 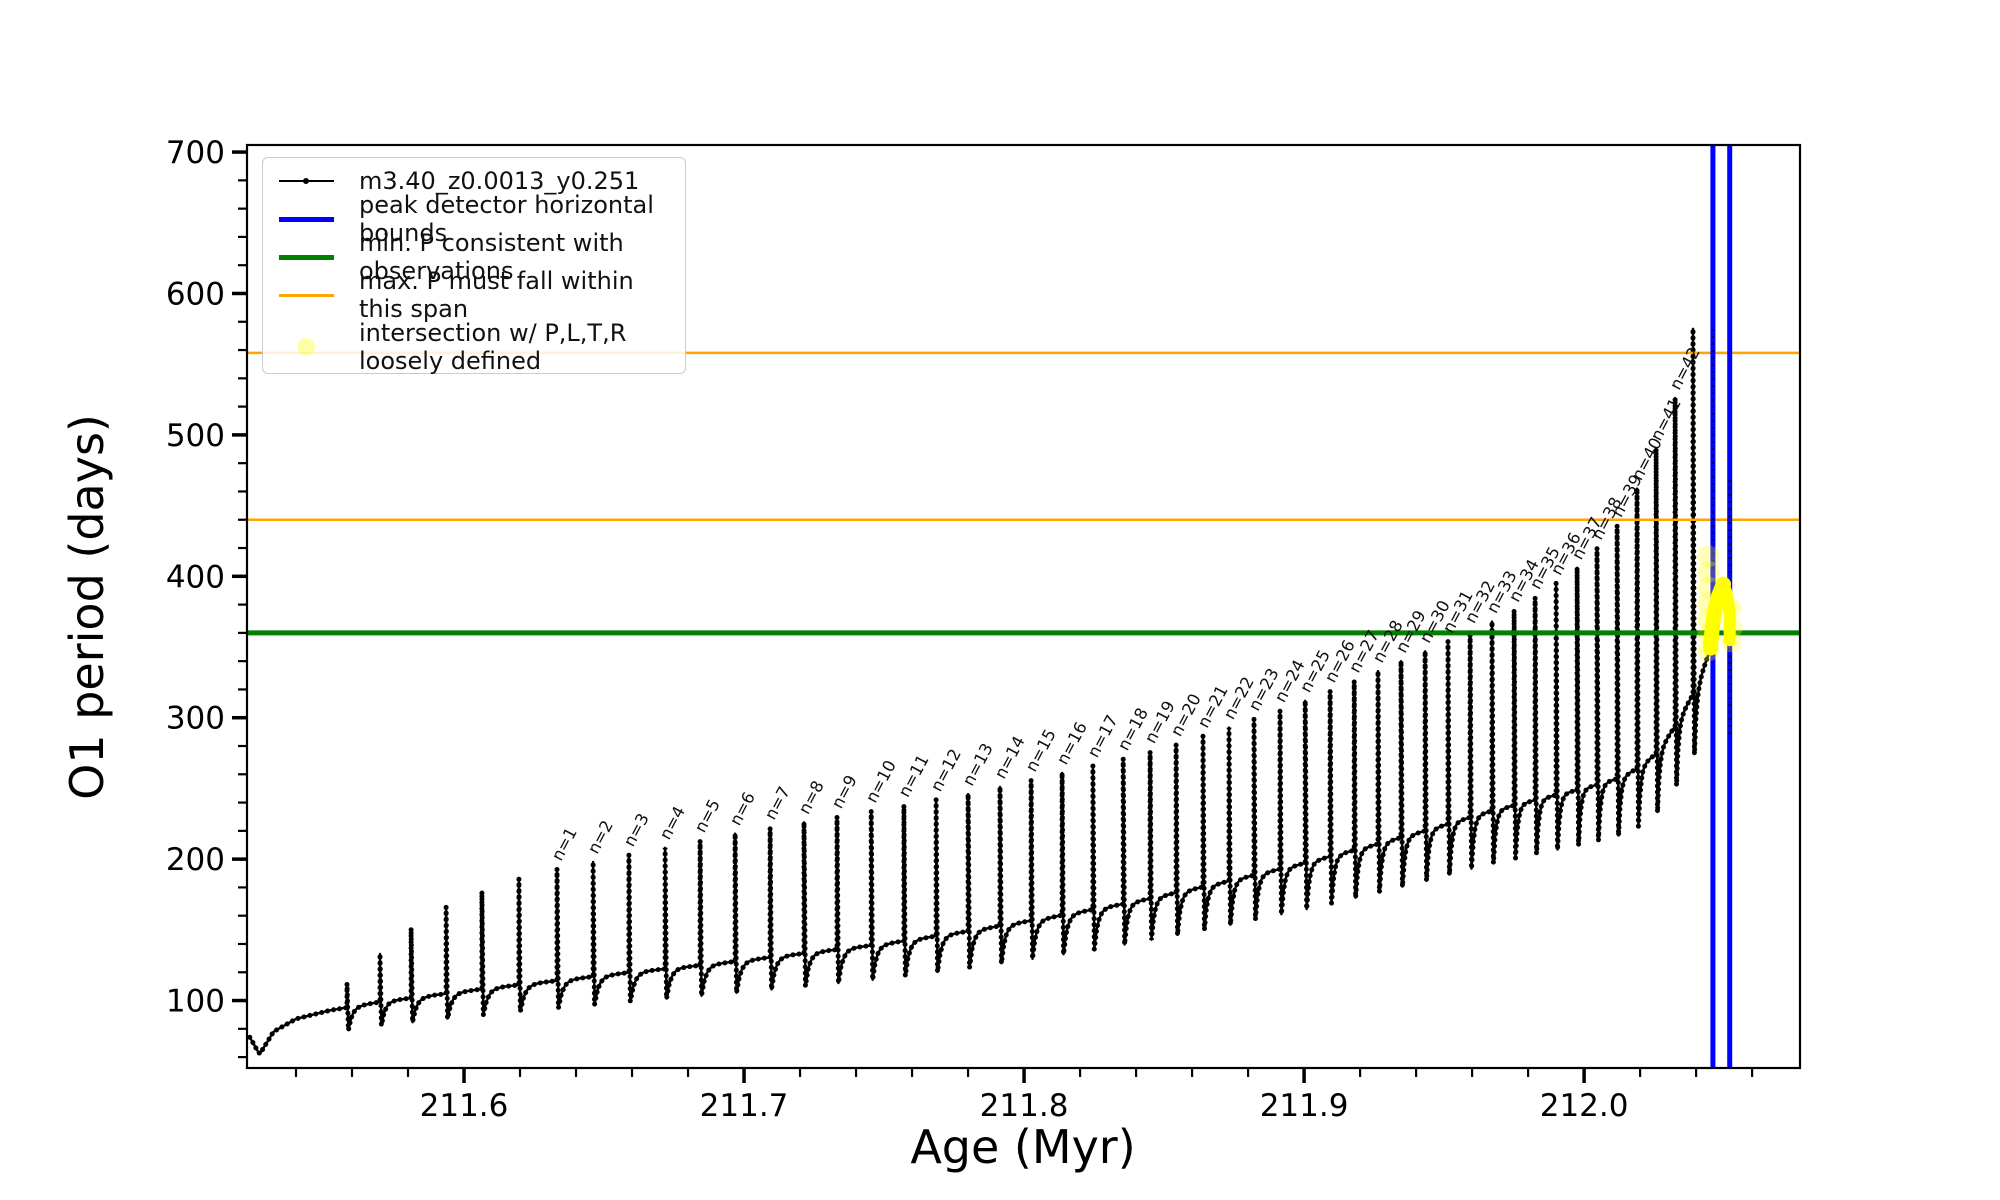 I want to click on y-axis-label: O1 period (days), so click(x=87, y=607).